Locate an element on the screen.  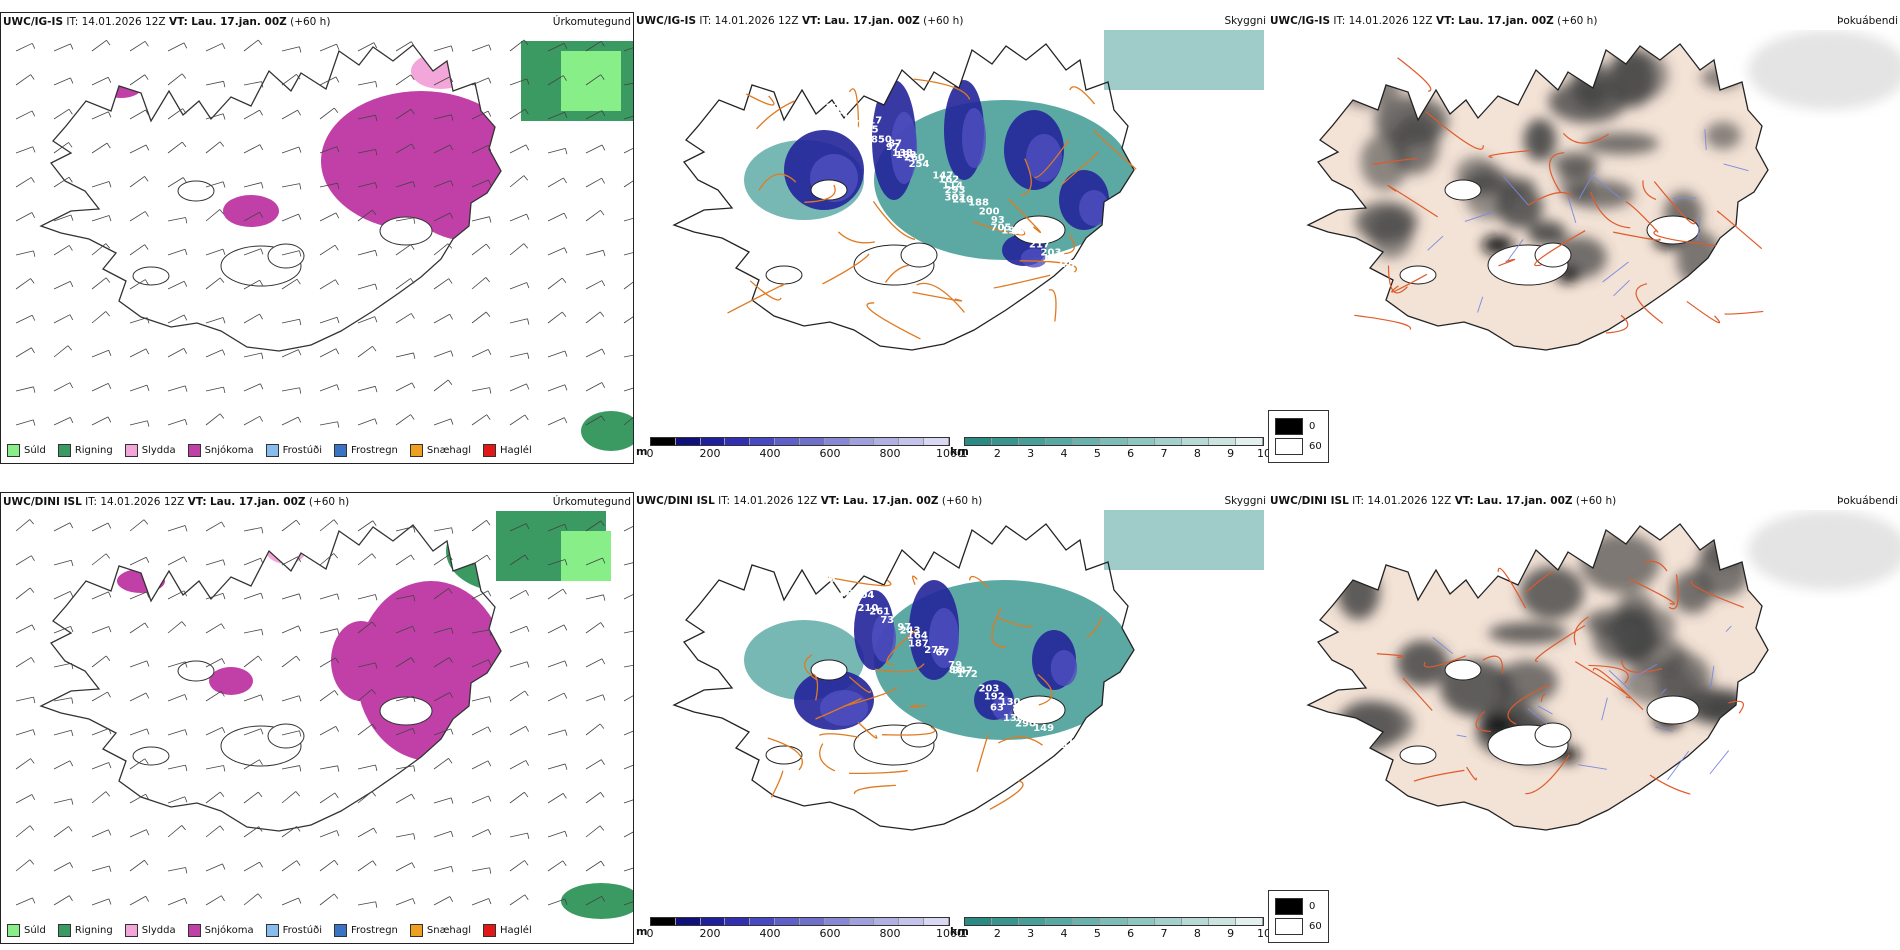
colorbar-tick: 10 is located at coordinates (1262, 933).